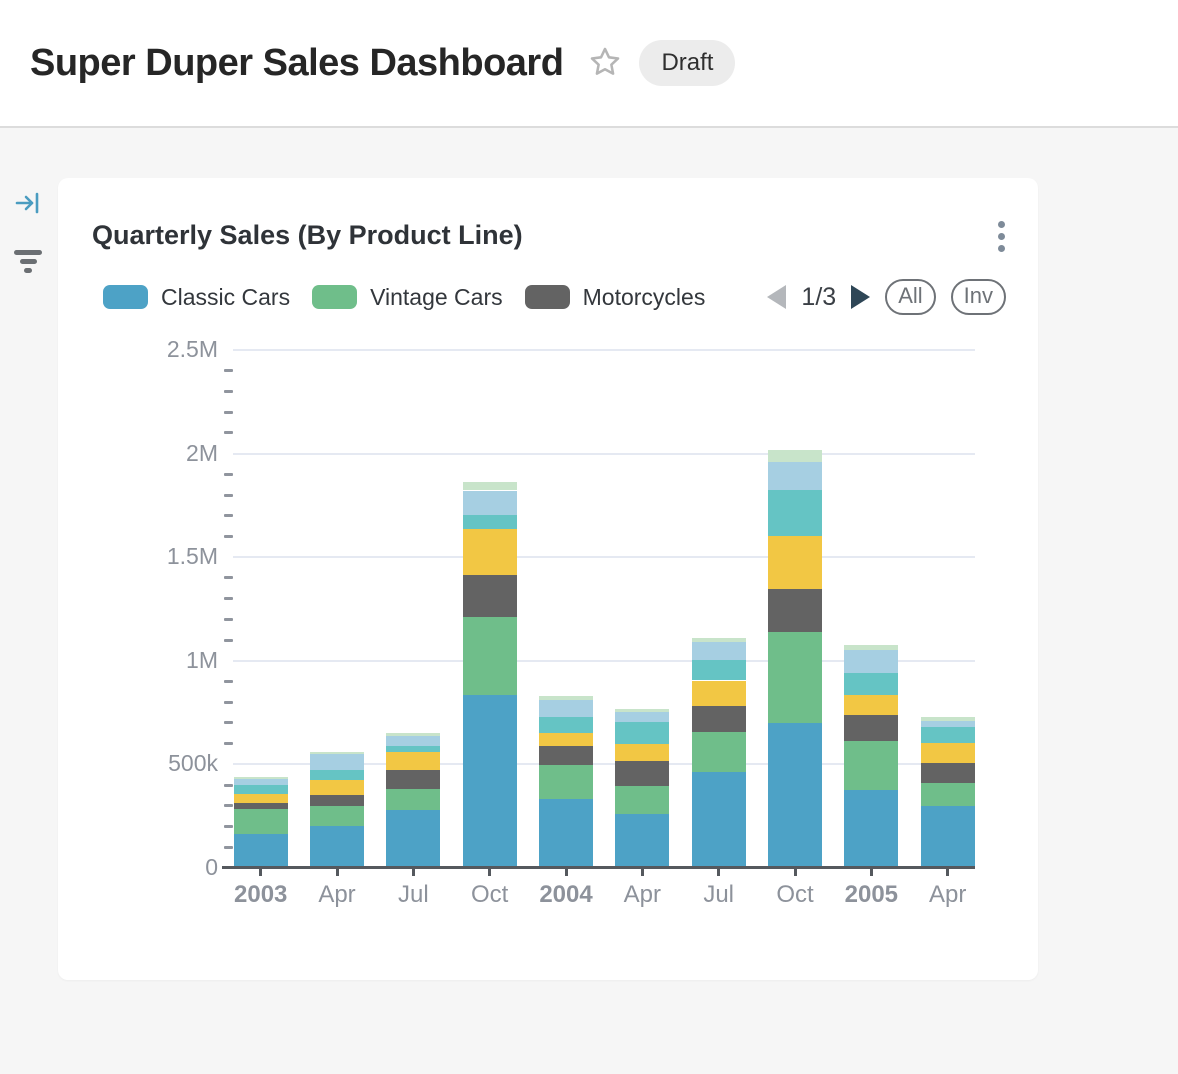 The width and height of the screenshot is (1178, 1074). I want to click on bar-2-jul, so click(413, 800).